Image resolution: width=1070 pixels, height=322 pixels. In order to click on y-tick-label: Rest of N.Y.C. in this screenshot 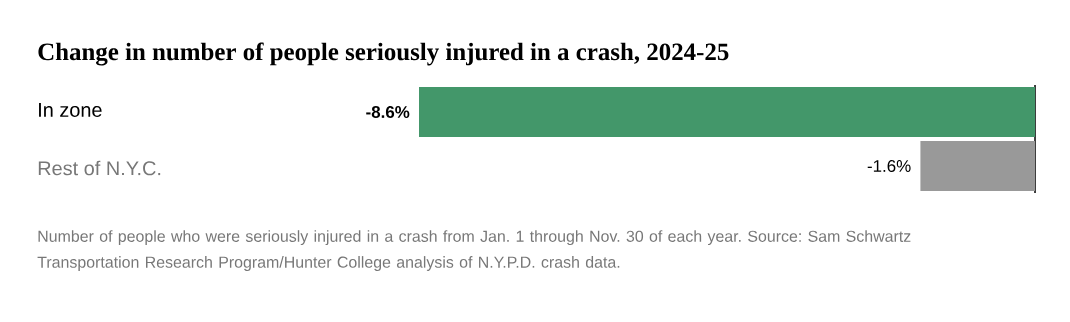, I will do `click(99, 168)`.